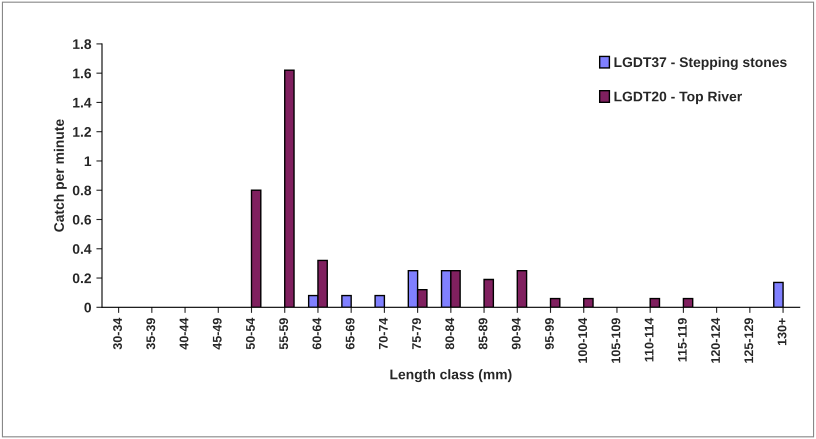 The height and width of the screenshot is (439, 816). I want to click on y-tick-label: 1.6, so click(82, 73).